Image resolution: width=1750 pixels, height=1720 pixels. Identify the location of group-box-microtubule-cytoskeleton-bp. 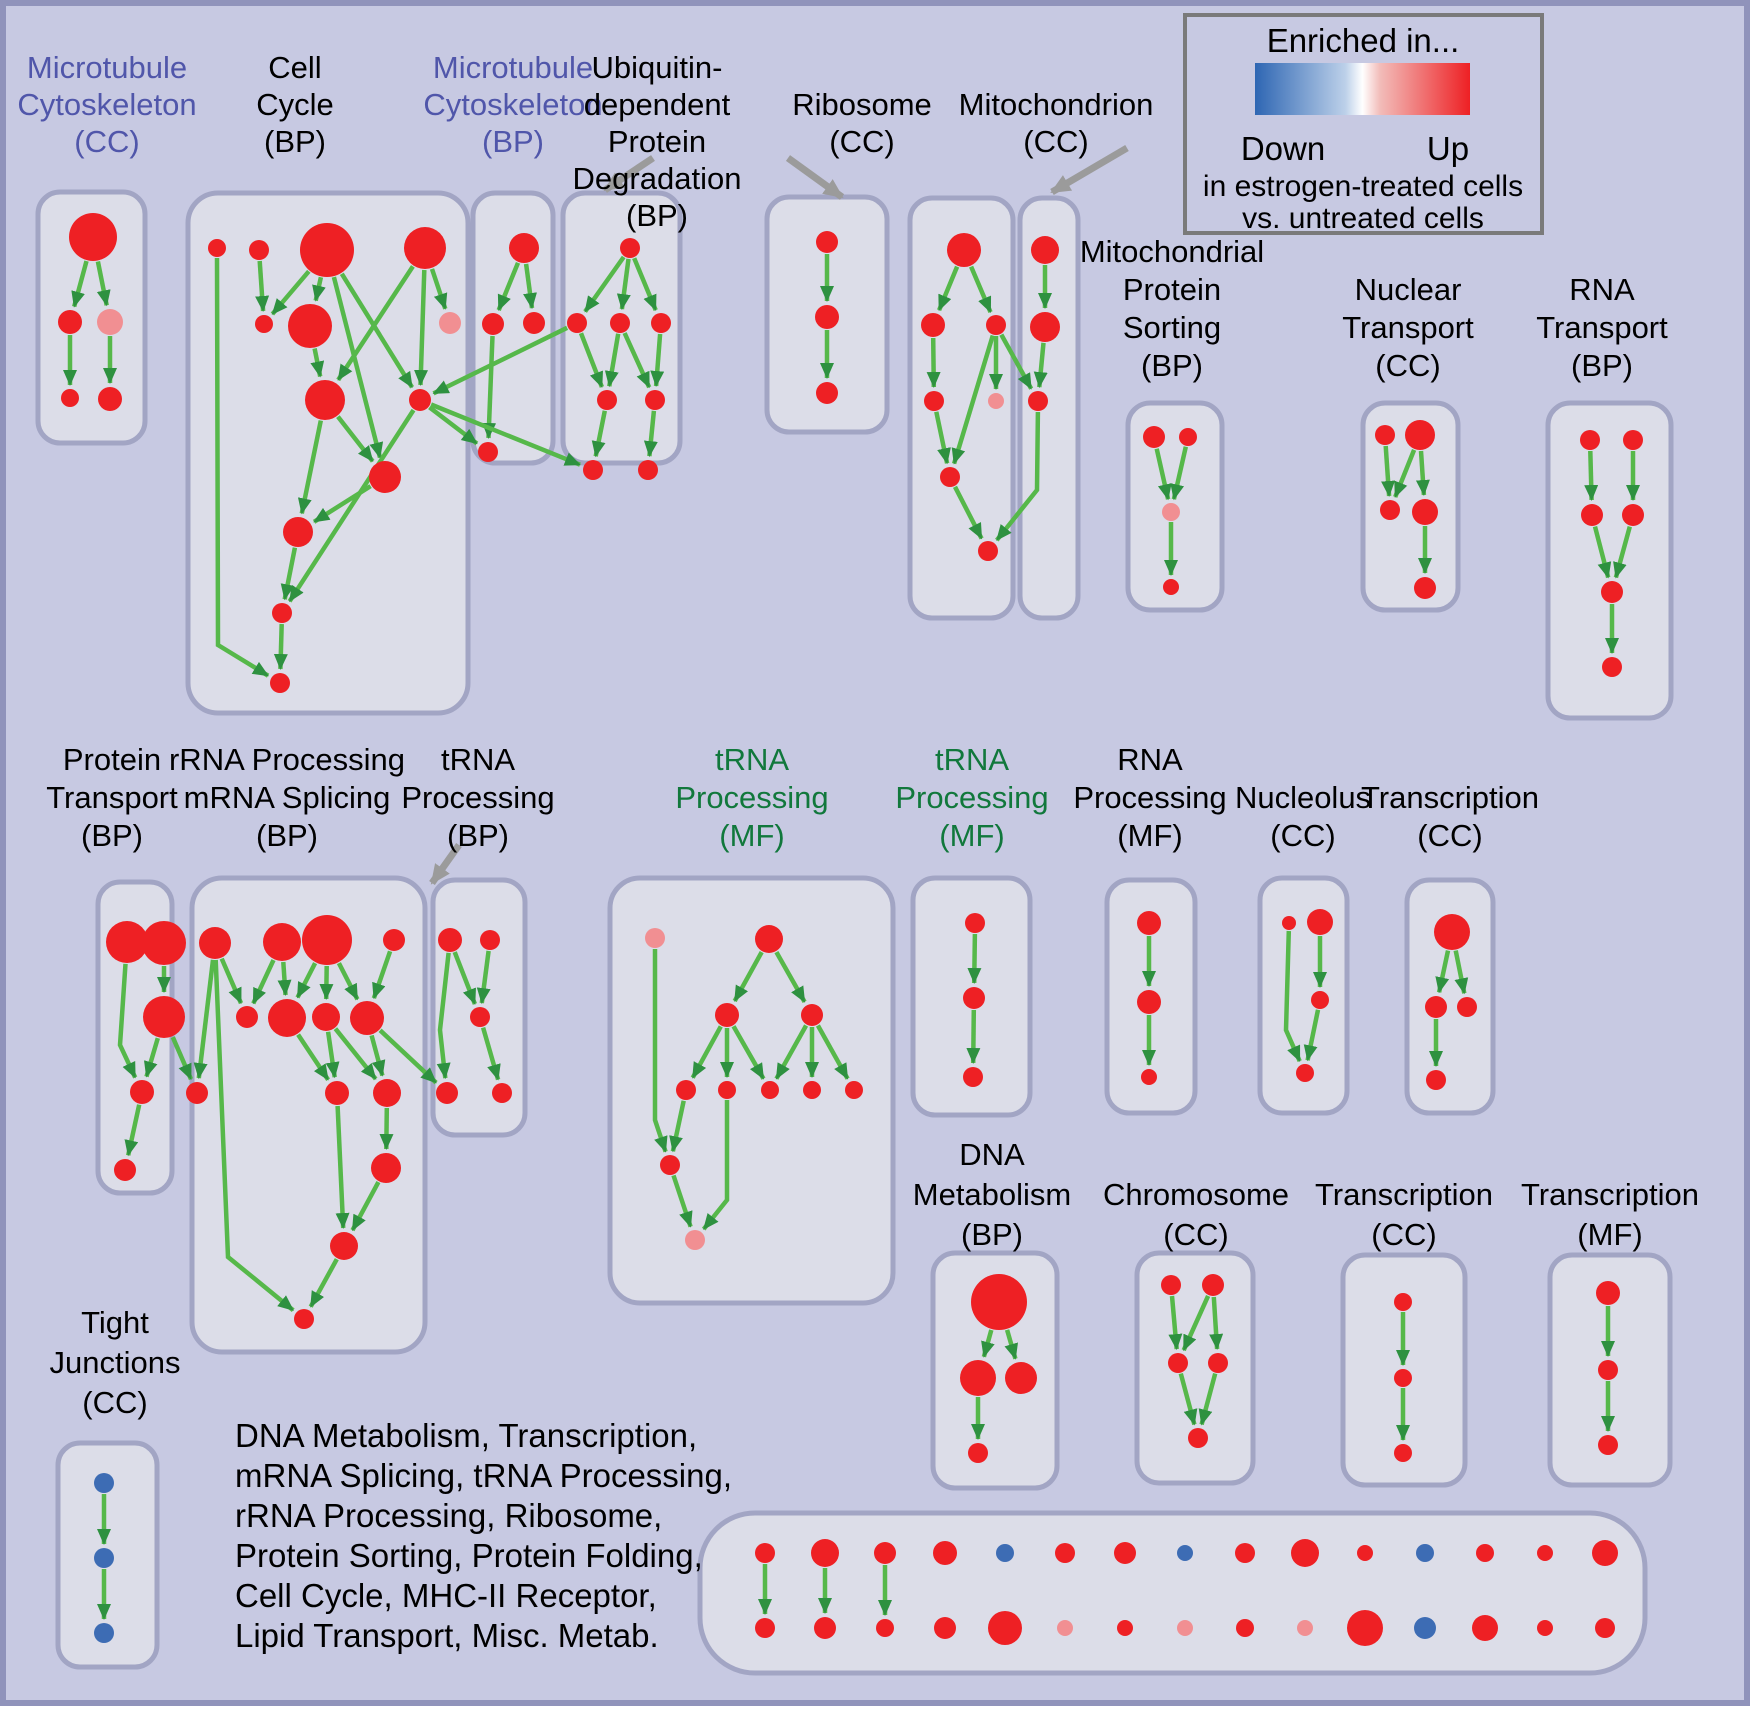
(513, 328).